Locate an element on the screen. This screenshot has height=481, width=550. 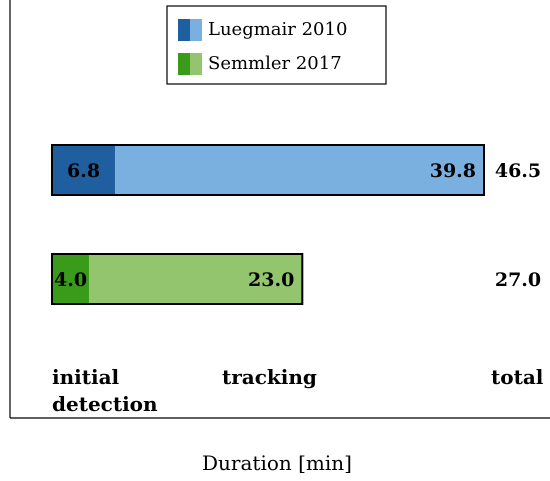
total-value-semmler-2017: 27.0 is located at coordinates (518, 280).